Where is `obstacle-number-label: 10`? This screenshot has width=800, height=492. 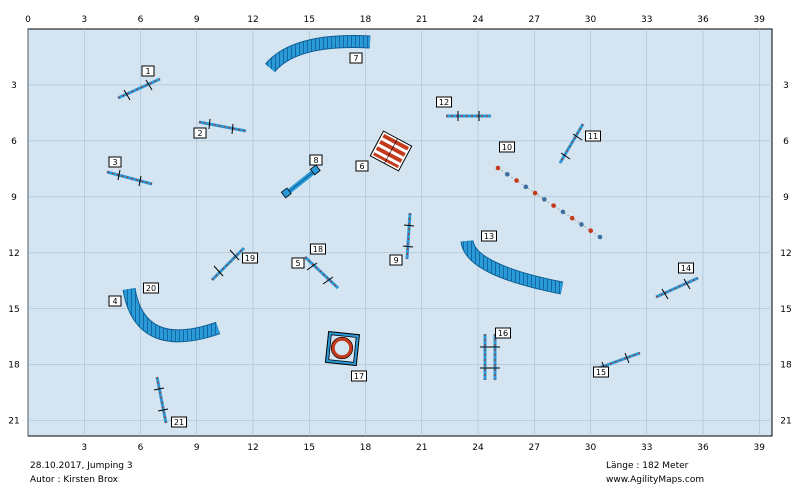
obstacle-number-label: 10 is located at coordinates (507, 147).